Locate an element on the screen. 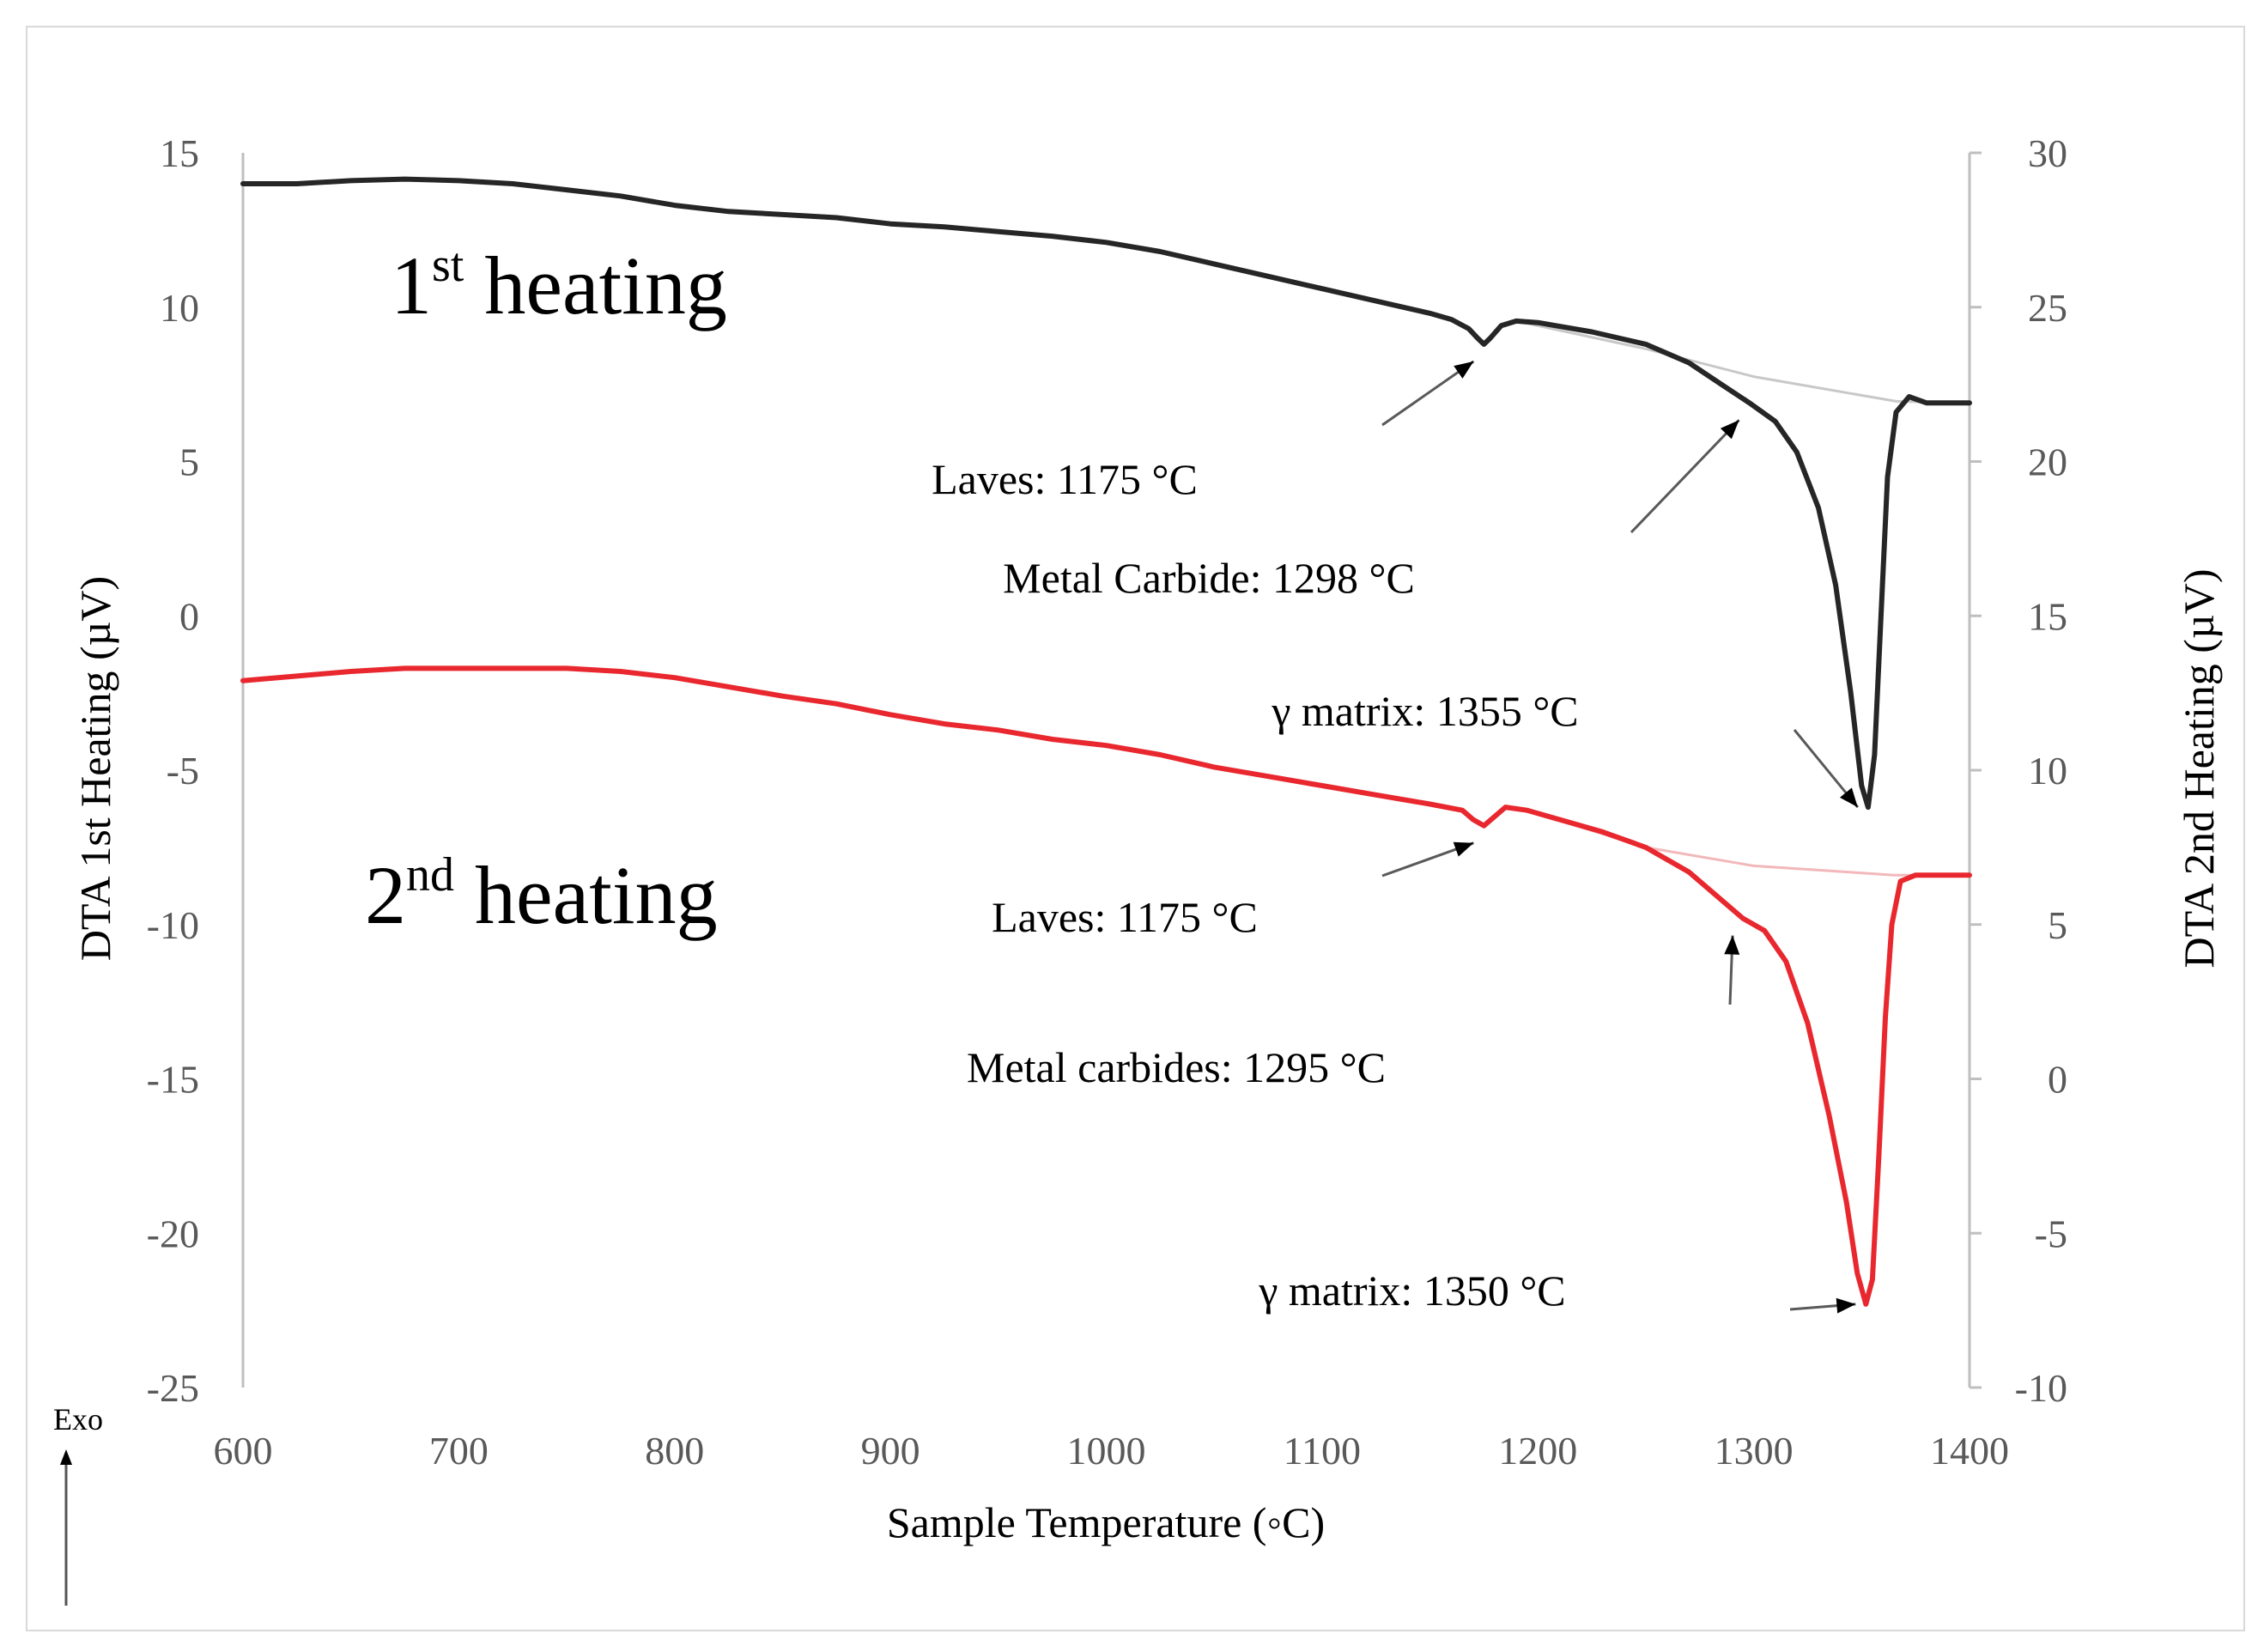 Image resolution: width=2264 pixels, height=1652 pixels. x-tick-label: 1000 is located at coordinates (1106, 1451).